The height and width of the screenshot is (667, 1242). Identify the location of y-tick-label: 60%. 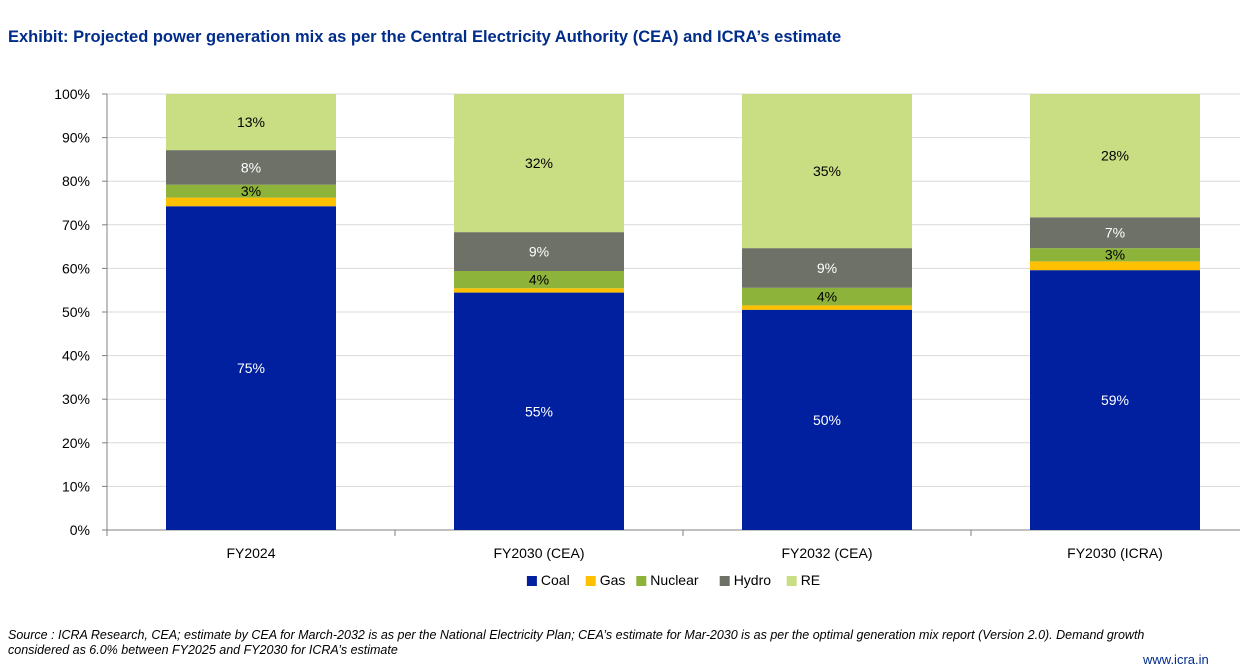
(76, 268).